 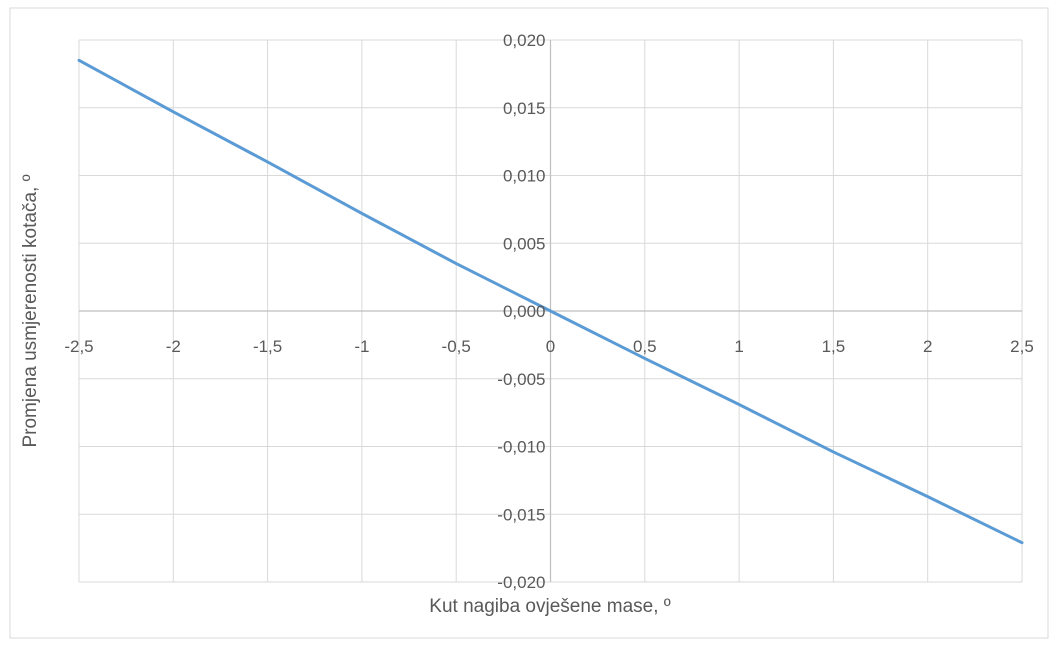 What do you see at coordinates (927, 346) in the screenshot?
I see `x-tick-label: 2` at bounding box center [927, 346].